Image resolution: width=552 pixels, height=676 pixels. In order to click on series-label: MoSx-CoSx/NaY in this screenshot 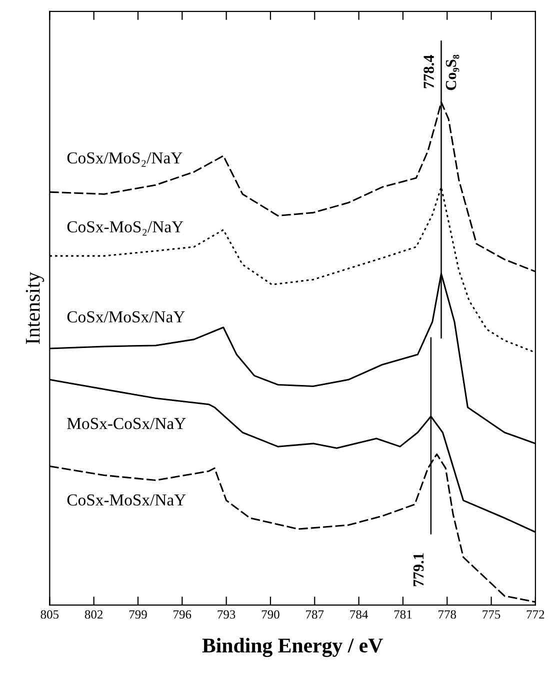, I will do `click(126, 424)`.